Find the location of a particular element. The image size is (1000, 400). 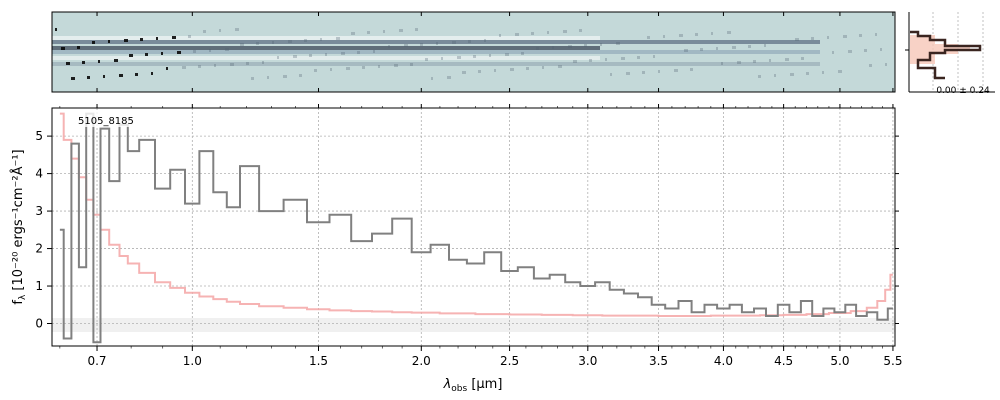

x-tick-label: 2.0 is located at coordinates (421, 361).